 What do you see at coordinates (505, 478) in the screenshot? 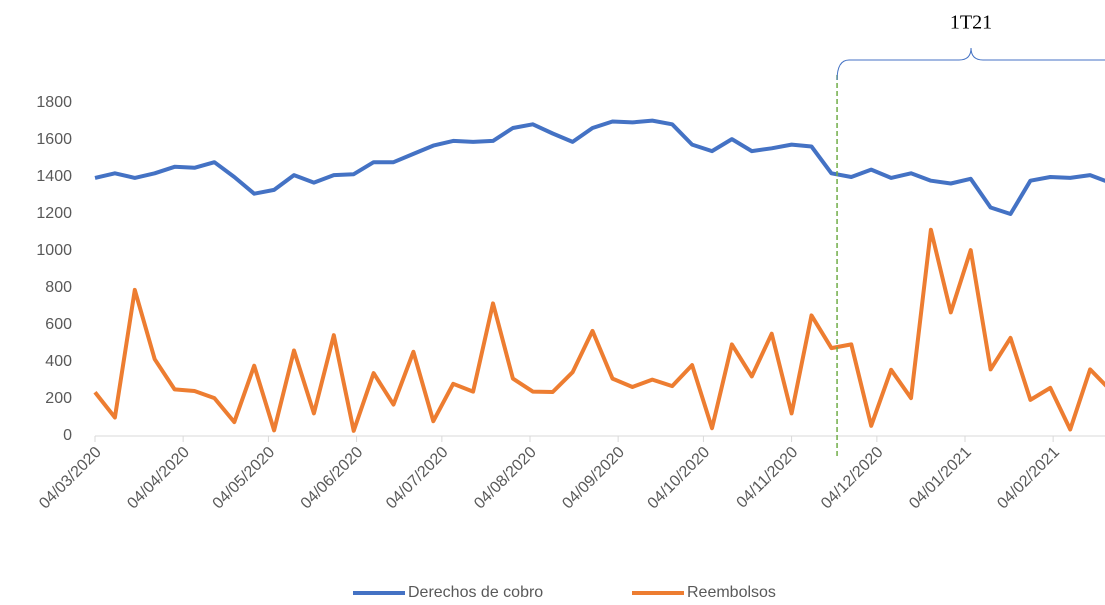
I see `x-tick-label: 04/08/2020` at bounding box center [505, 478].